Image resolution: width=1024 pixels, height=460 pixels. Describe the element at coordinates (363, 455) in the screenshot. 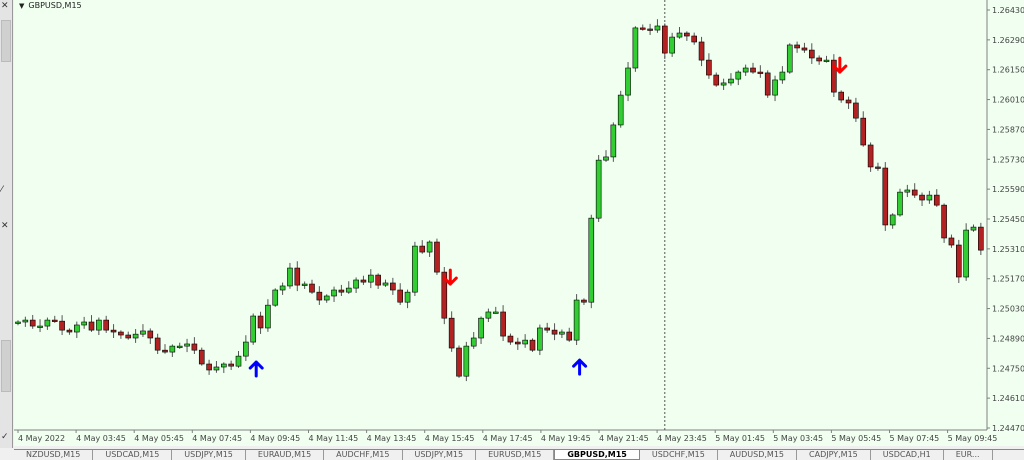

I see `tab-audchf-m15: AUDCHF,M15` at that location.